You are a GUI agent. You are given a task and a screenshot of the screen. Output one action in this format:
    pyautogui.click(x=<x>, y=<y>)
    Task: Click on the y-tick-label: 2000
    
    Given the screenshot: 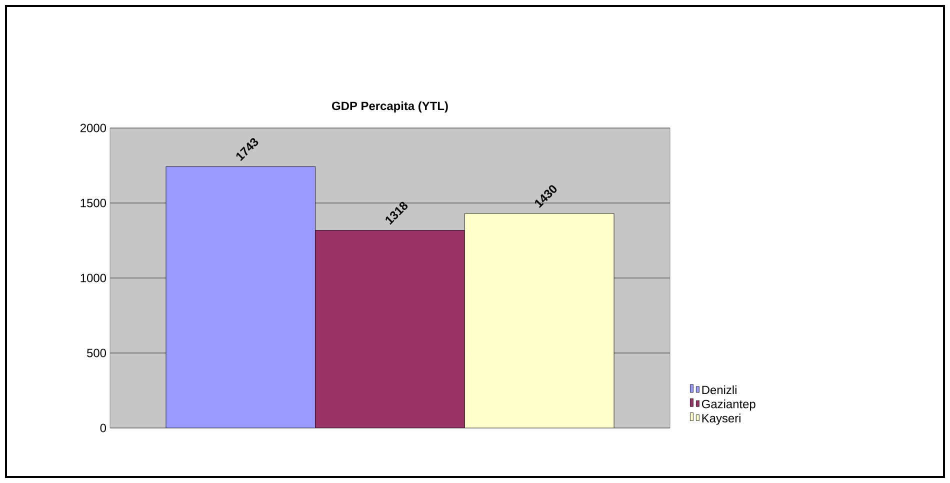 What is the action you would take?
    pyautogui.click(x=93, y=128)
    